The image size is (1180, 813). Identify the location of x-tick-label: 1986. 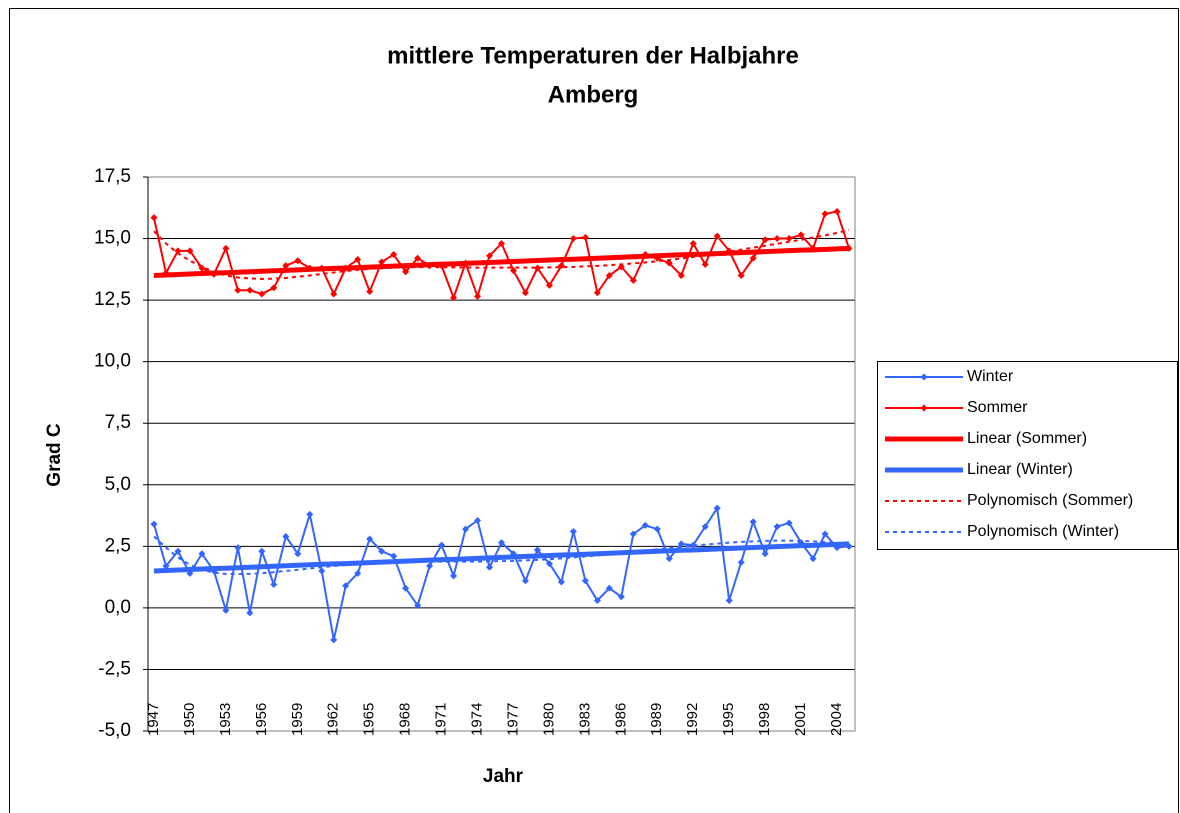
(620, 719).